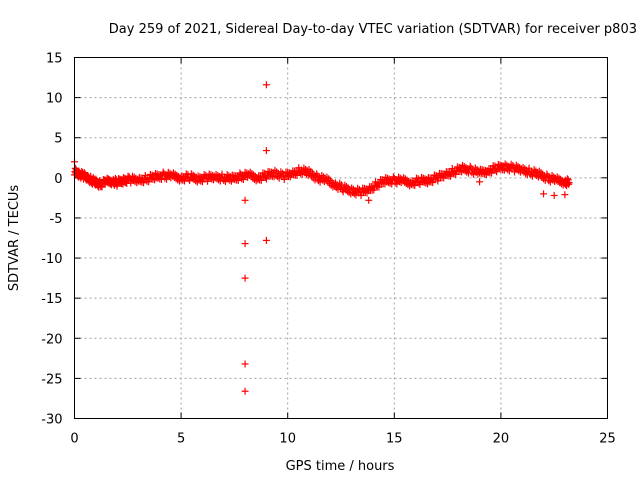 The height and width of the screenshot is (480, 640). Describe the element at coordinates (56, 219) in the screenshot. I see `y-tick-label: -5` at that location.